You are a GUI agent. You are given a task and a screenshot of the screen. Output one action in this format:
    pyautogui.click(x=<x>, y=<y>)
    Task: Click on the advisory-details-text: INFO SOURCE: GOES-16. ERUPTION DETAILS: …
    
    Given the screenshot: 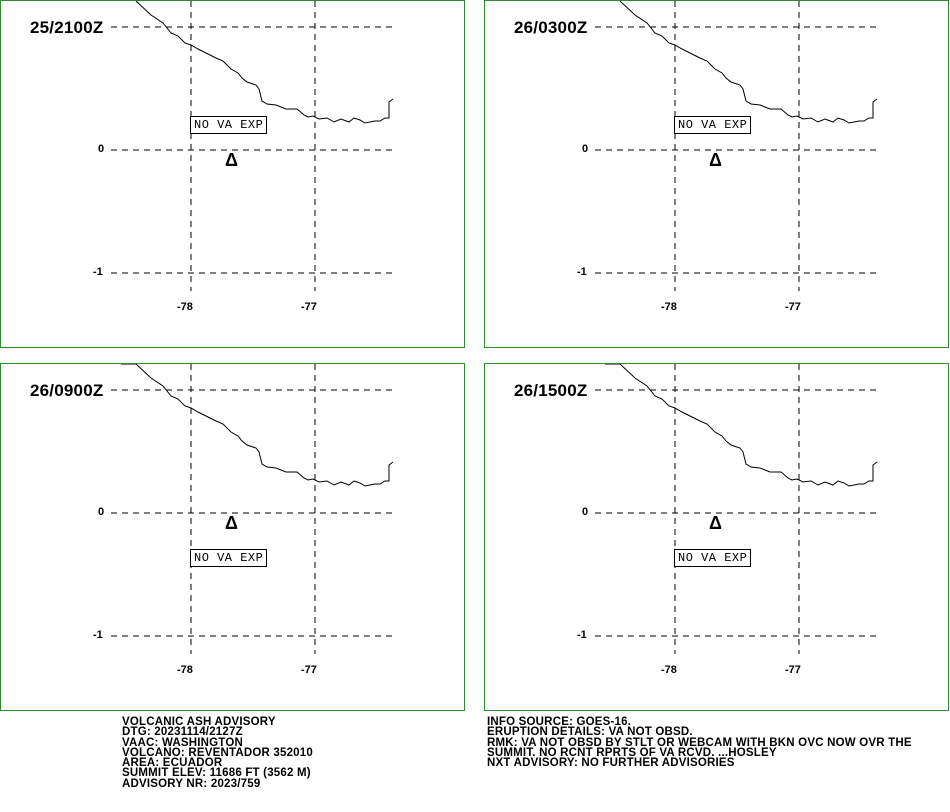 What is the action you would take?
    pyautogui.click(x=699, y=743)
    